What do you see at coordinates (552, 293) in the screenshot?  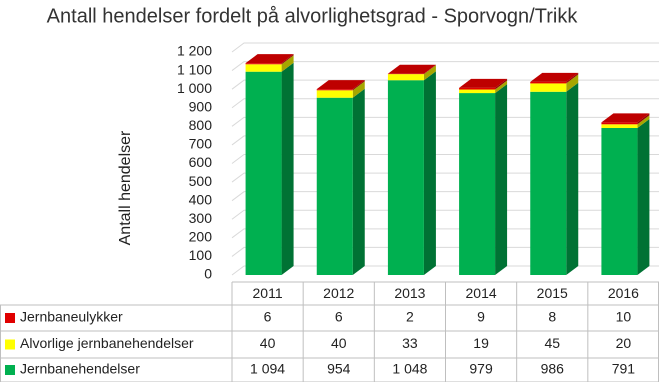 I see `x-tick-label: 2015` at bounding box center [552, 293].